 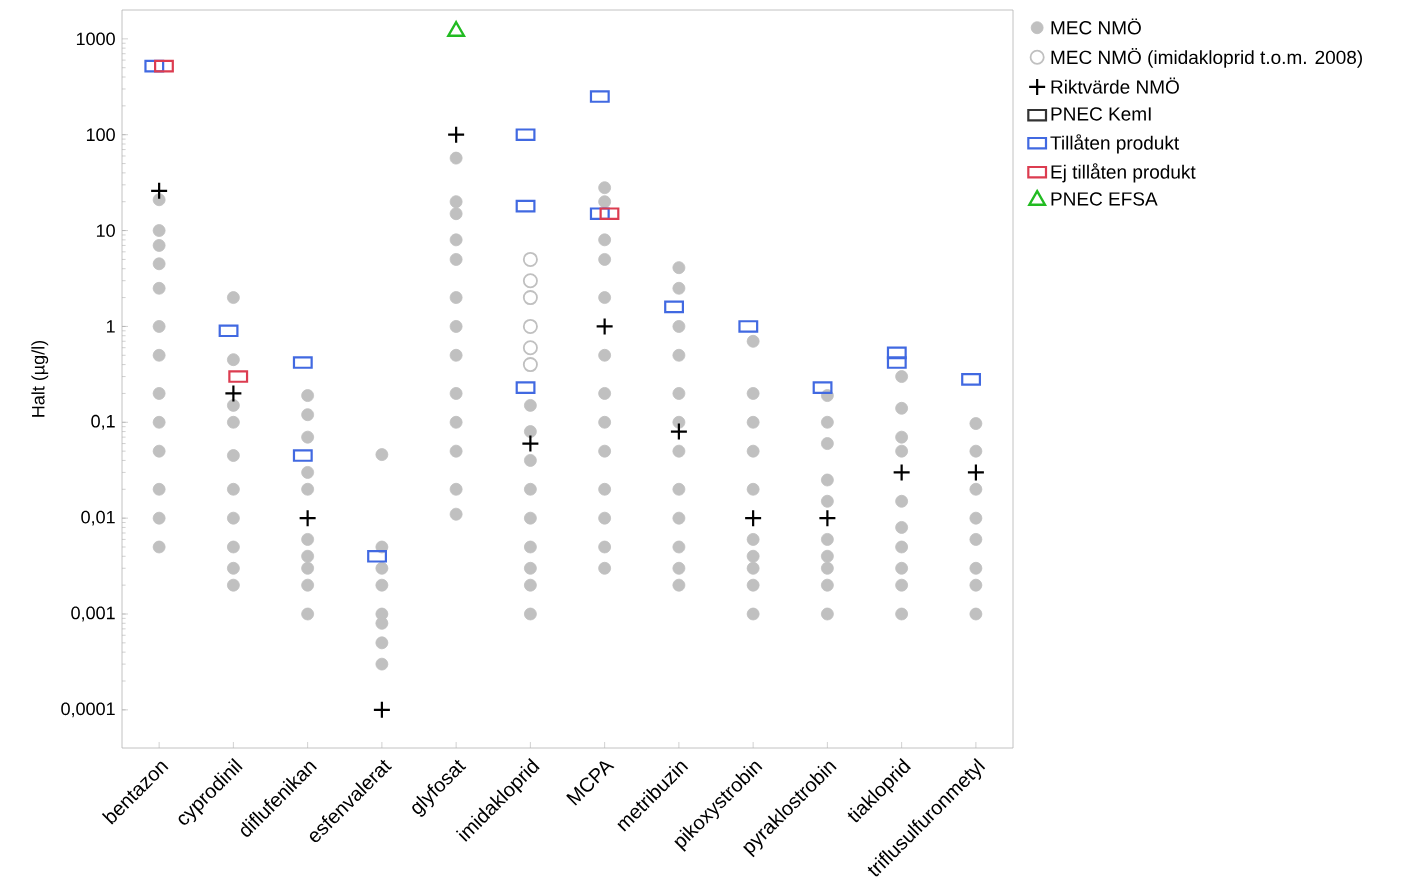 I want to click on y-tick-label: 1, so click(x=110, y=326).